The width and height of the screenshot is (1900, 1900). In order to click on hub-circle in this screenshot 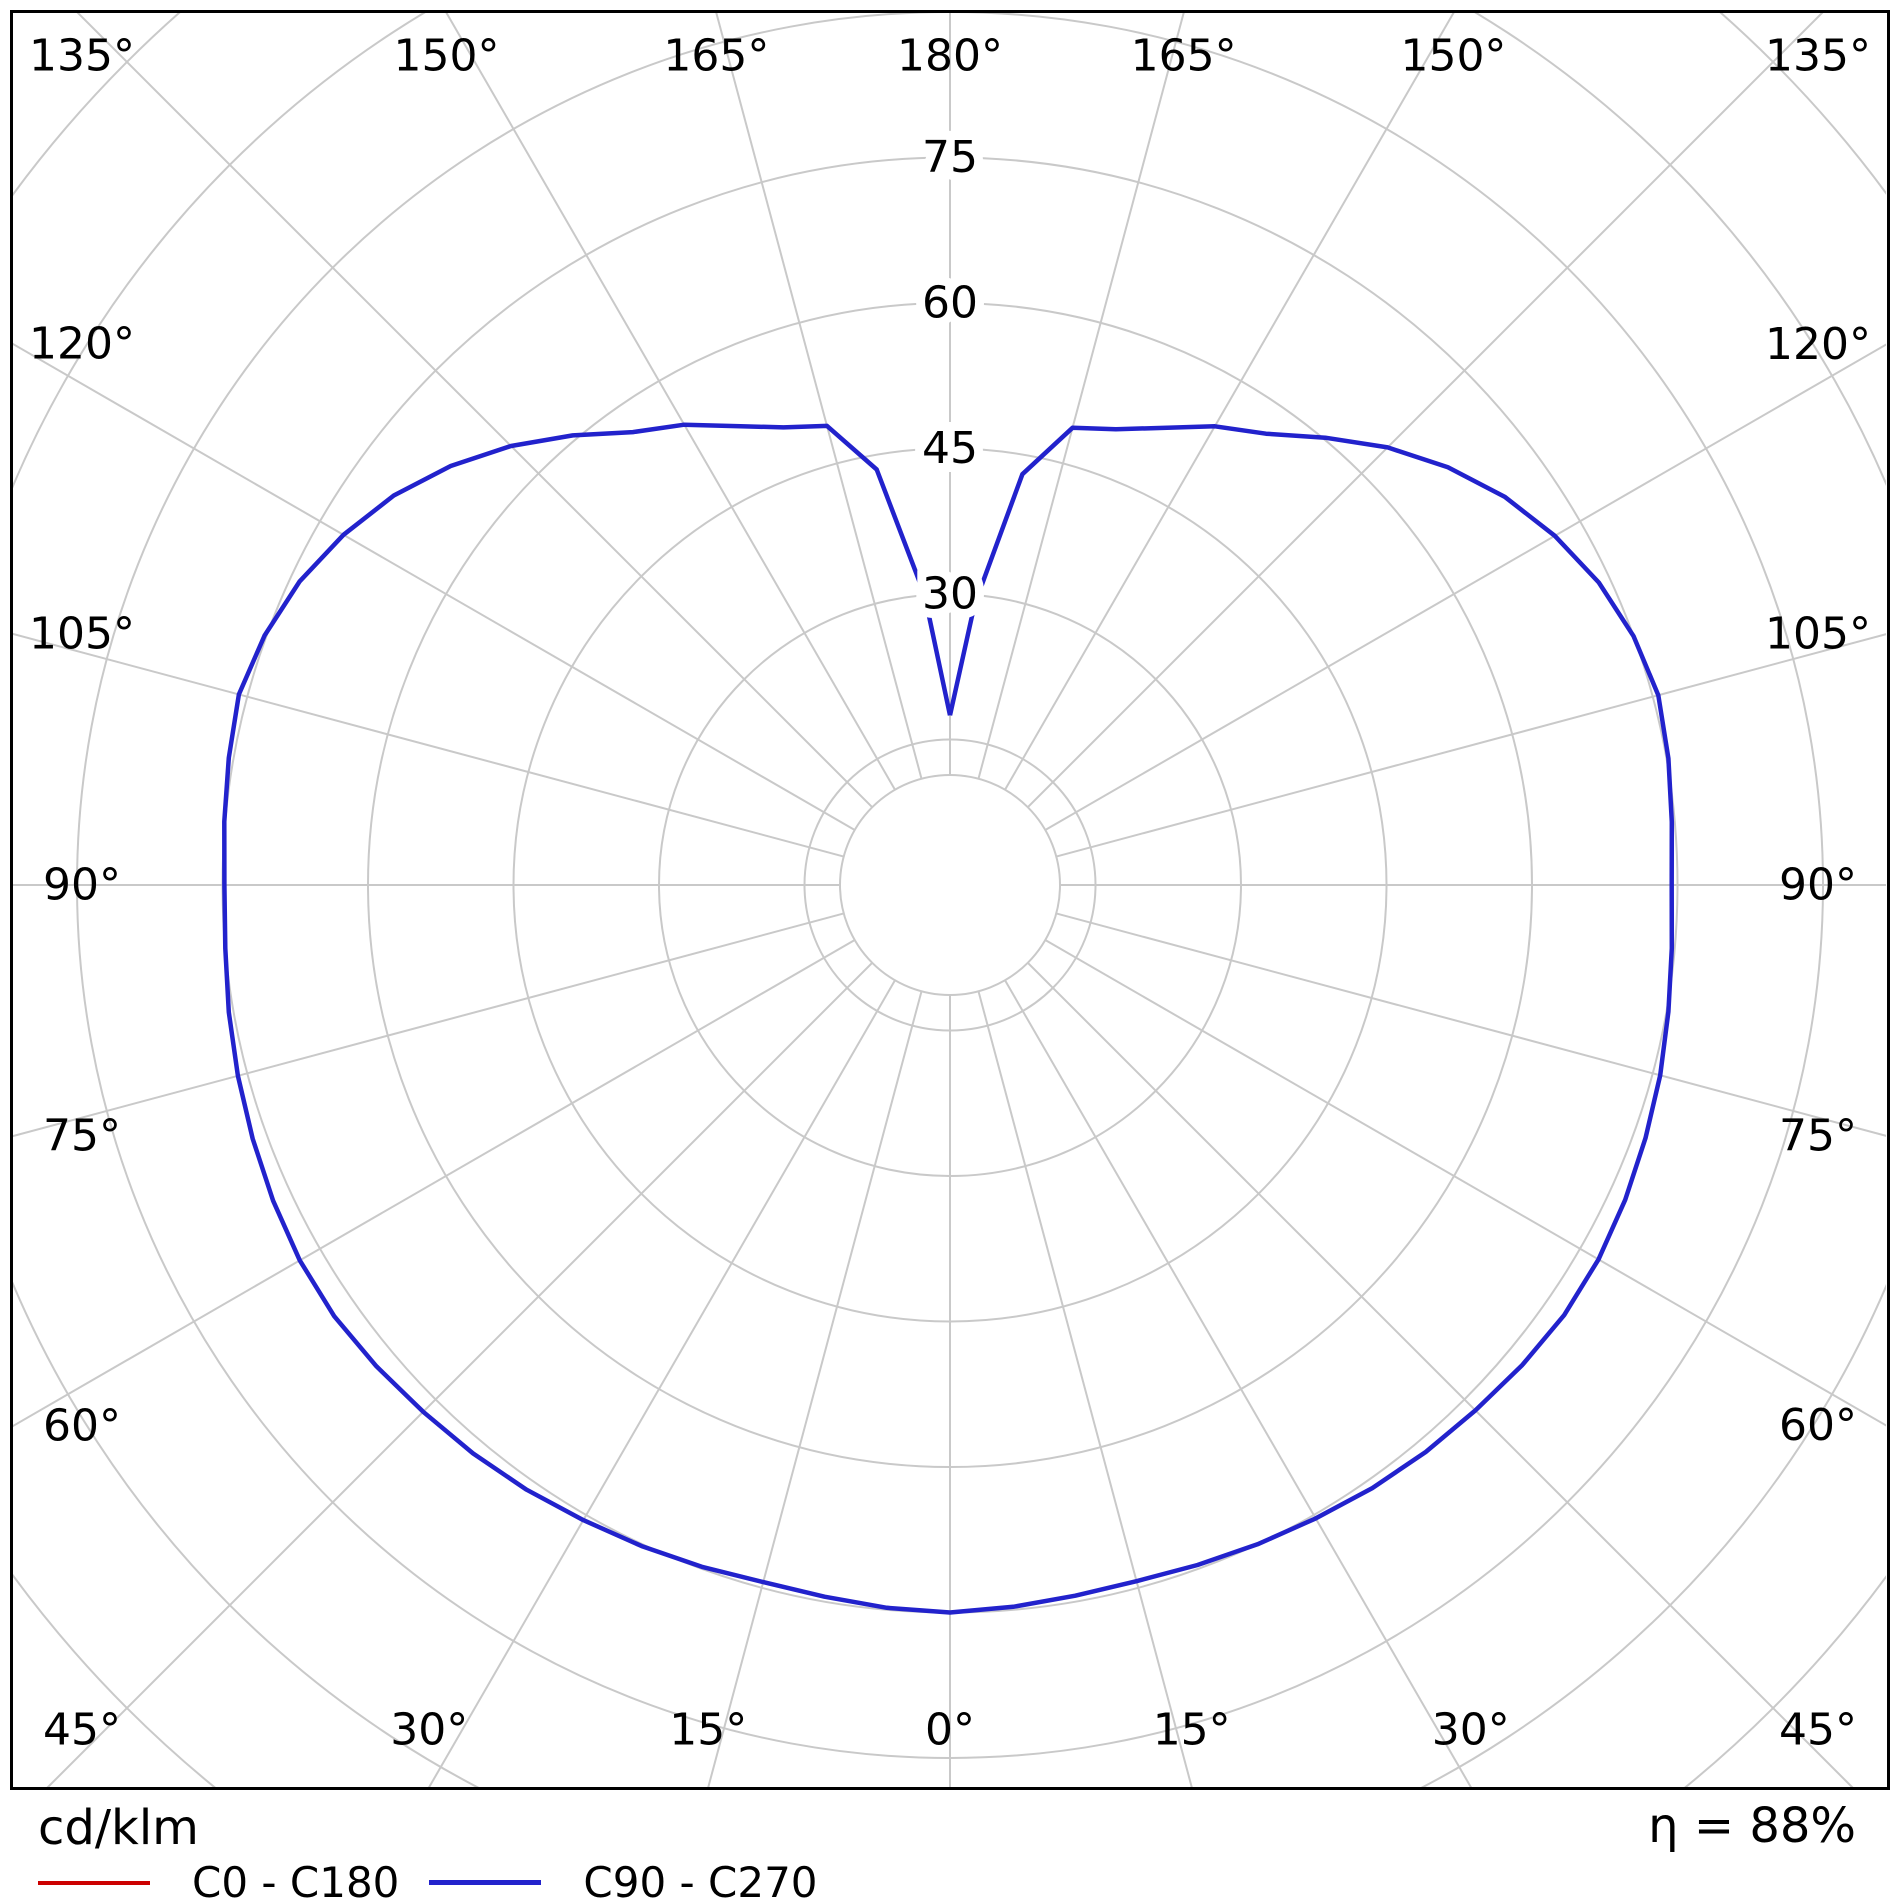, I will do `click(950, 885)`.